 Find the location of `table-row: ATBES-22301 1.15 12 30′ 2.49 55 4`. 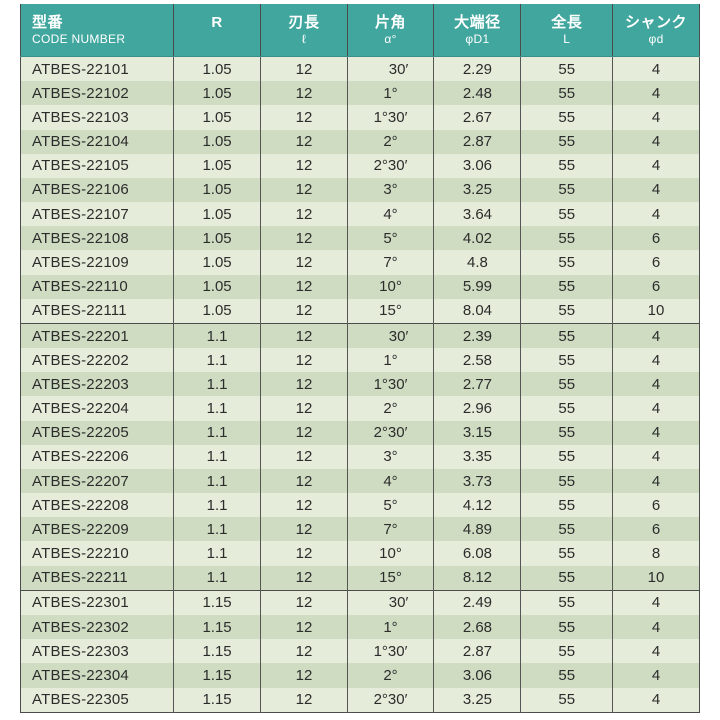

table-row: ATBES-22301 1.15 12 30′ 2.49 55 4 is located at coordinates (360, 602).